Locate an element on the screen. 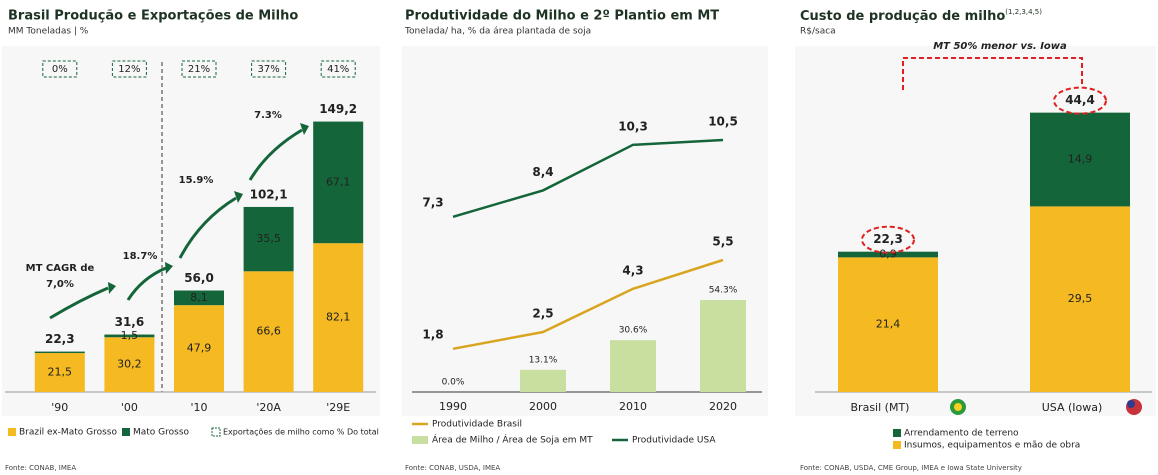 This screenshot has width=1158, height=475. data-label: 54.3% is located at coordinates (723, 291).